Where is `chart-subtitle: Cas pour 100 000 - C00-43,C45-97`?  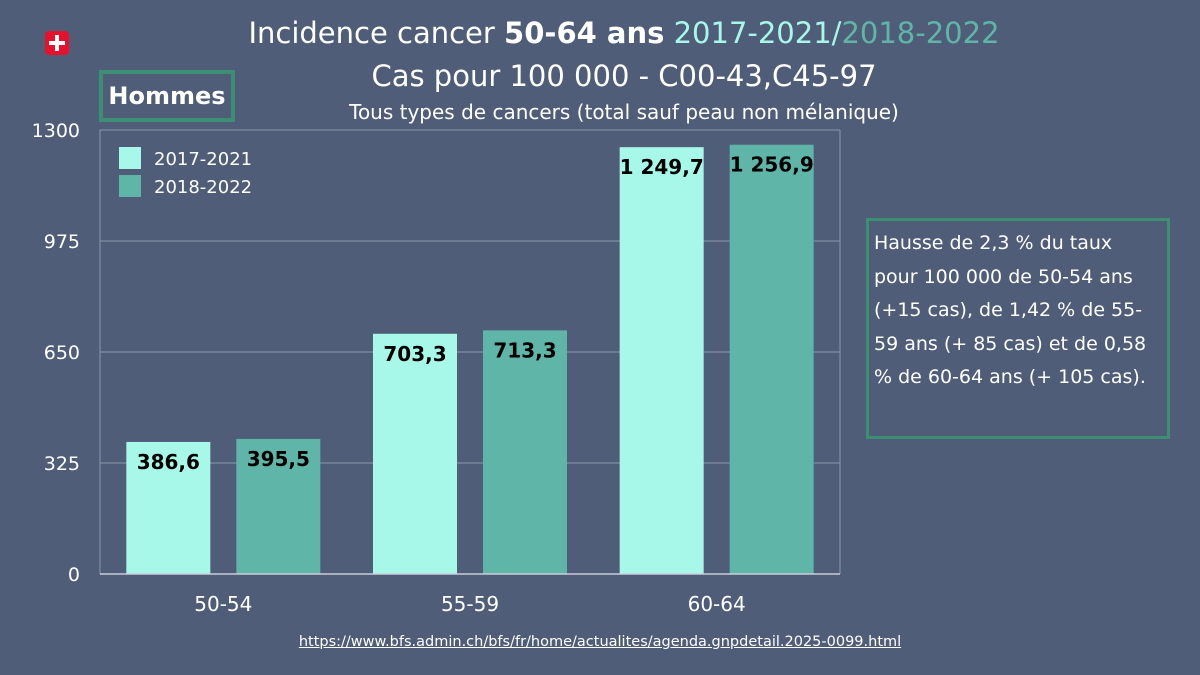 chart-subtitle: Cas pour 100 000 - C00-43,C45-97 is located at coordinates (624, 76).